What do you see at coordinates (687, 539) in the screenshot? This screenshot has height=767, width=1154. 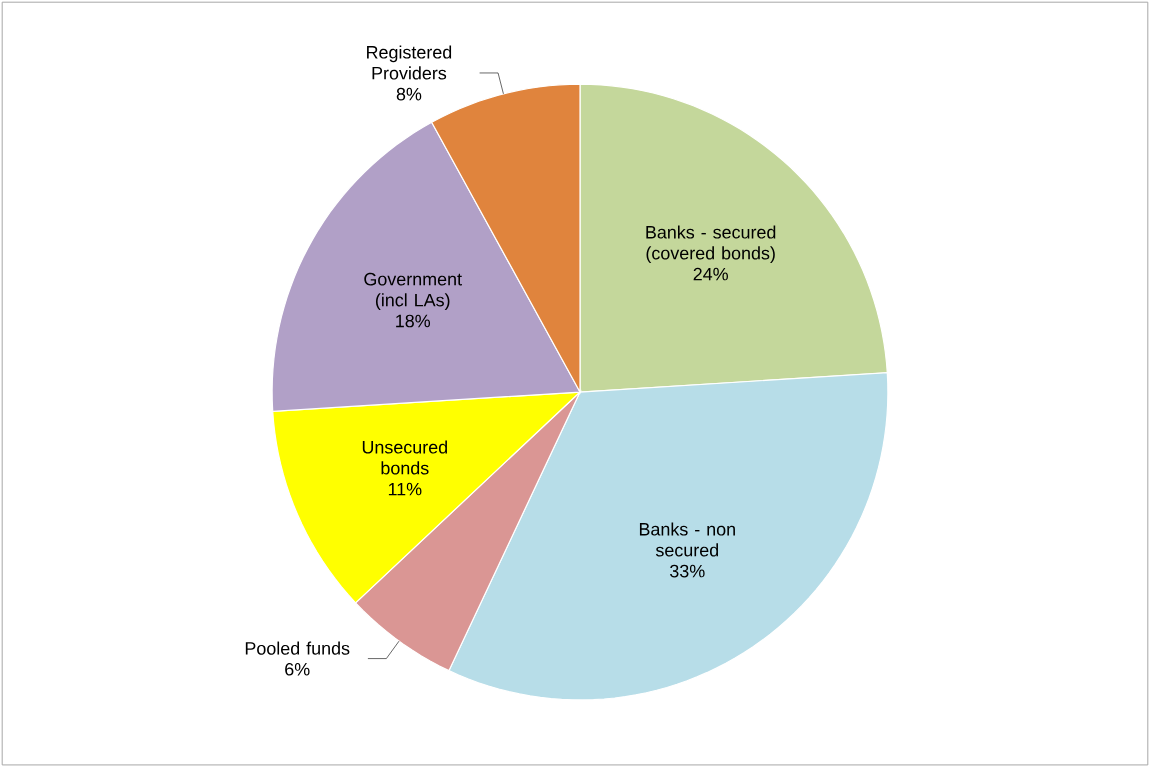 I see `slice-label: Banks - non secured` at bounding box center [687, 539].